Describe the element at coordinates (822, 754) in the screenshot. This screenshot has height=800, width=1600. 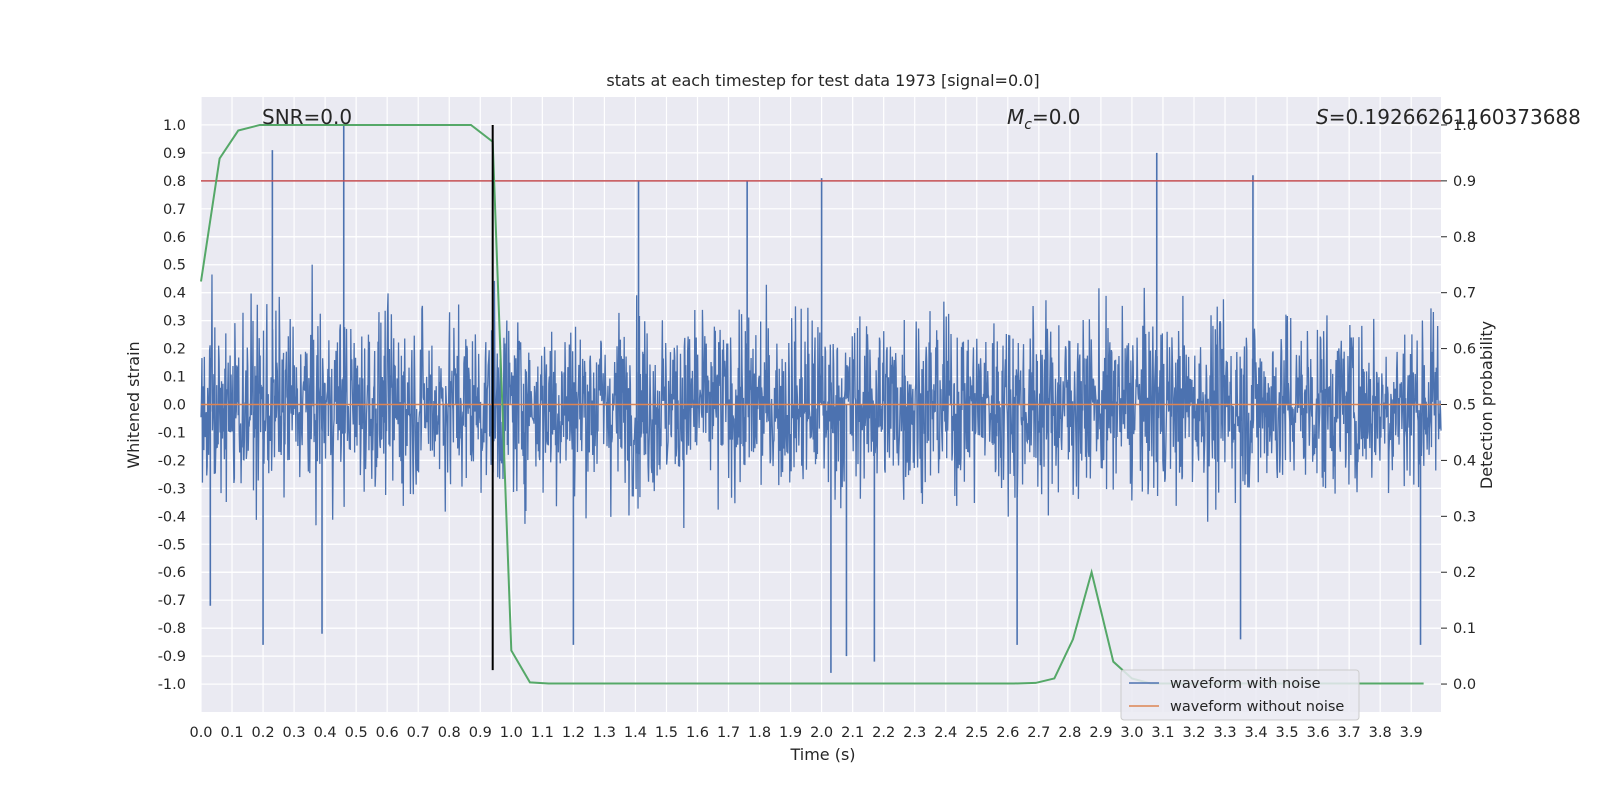
I see `x-axis-label: Time (s)` at that location.